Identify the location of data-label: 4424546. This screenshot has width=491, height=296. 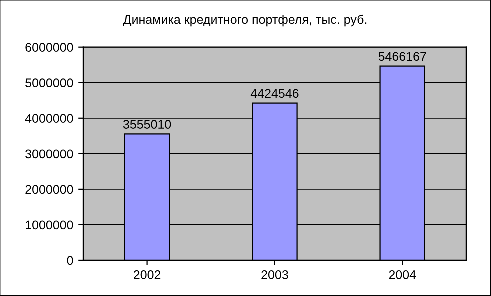
(274, 93).